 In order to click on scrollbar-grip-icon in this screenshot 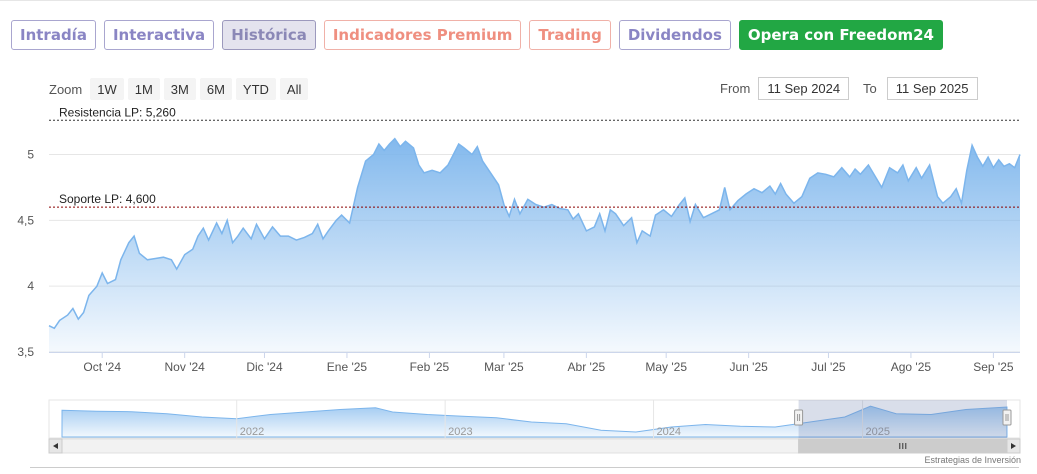, I will do `click(903, 446)`.